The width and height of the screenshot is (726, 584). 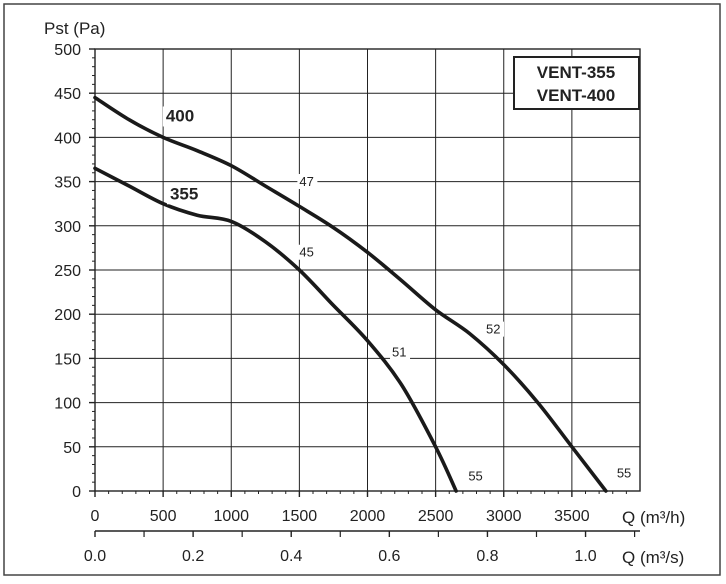 What do you see at coordinates (67, 138) in the screenshot?
I see `y-tick-label: 400` at bounding box center [67, 138].